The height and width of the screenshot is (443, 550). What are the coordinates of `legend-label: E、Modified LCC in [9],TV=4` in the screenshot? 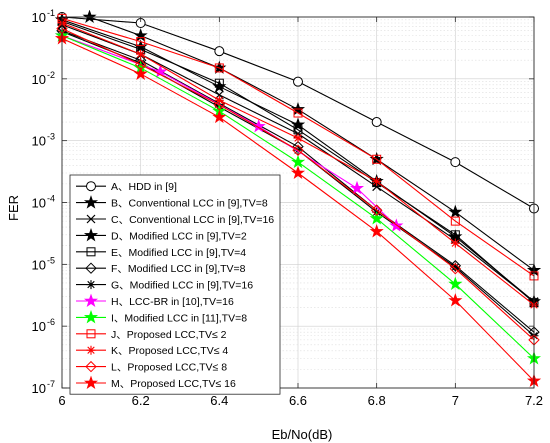 It's located at (178, 253).